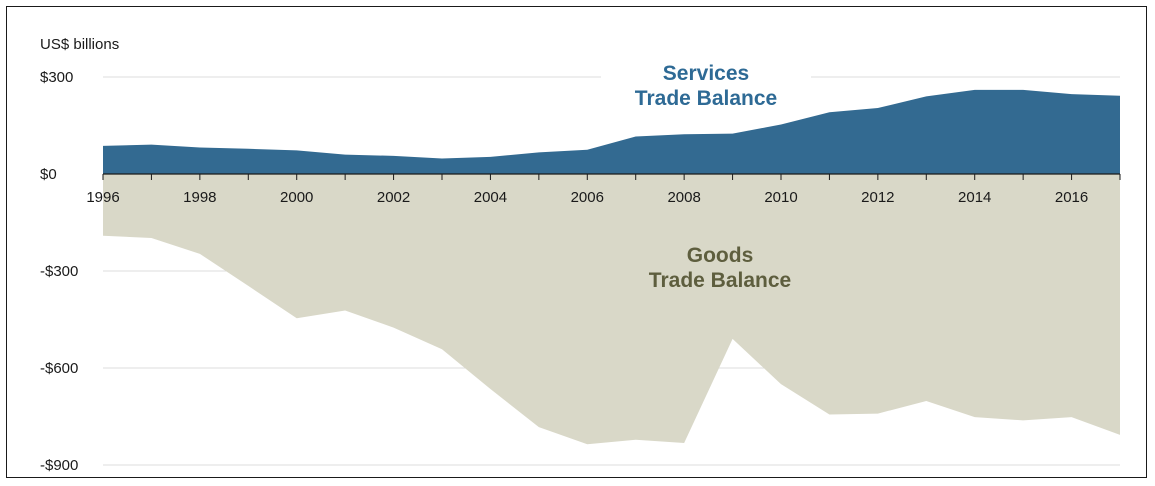 The width and height of the screenshot is (1155, 486). What do you see at coordinates (974, 197) in the screenshot?
I see `x-tick-label: 2014` at bounding box center [974, 197].